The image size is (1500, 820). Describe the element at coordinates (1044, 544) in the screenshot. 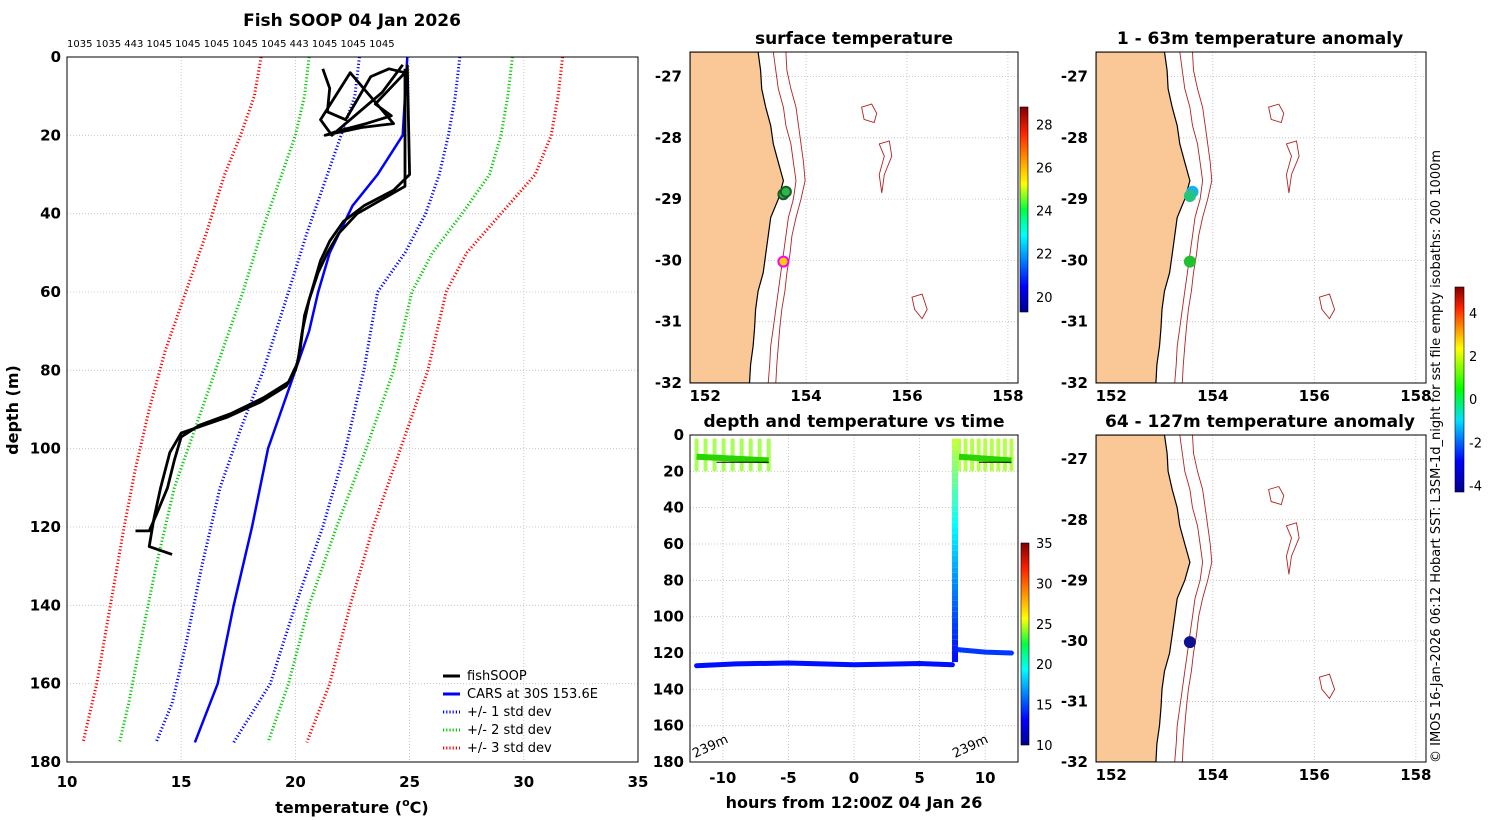

I see `timeseries-colorbar-tick: 35` at that location.